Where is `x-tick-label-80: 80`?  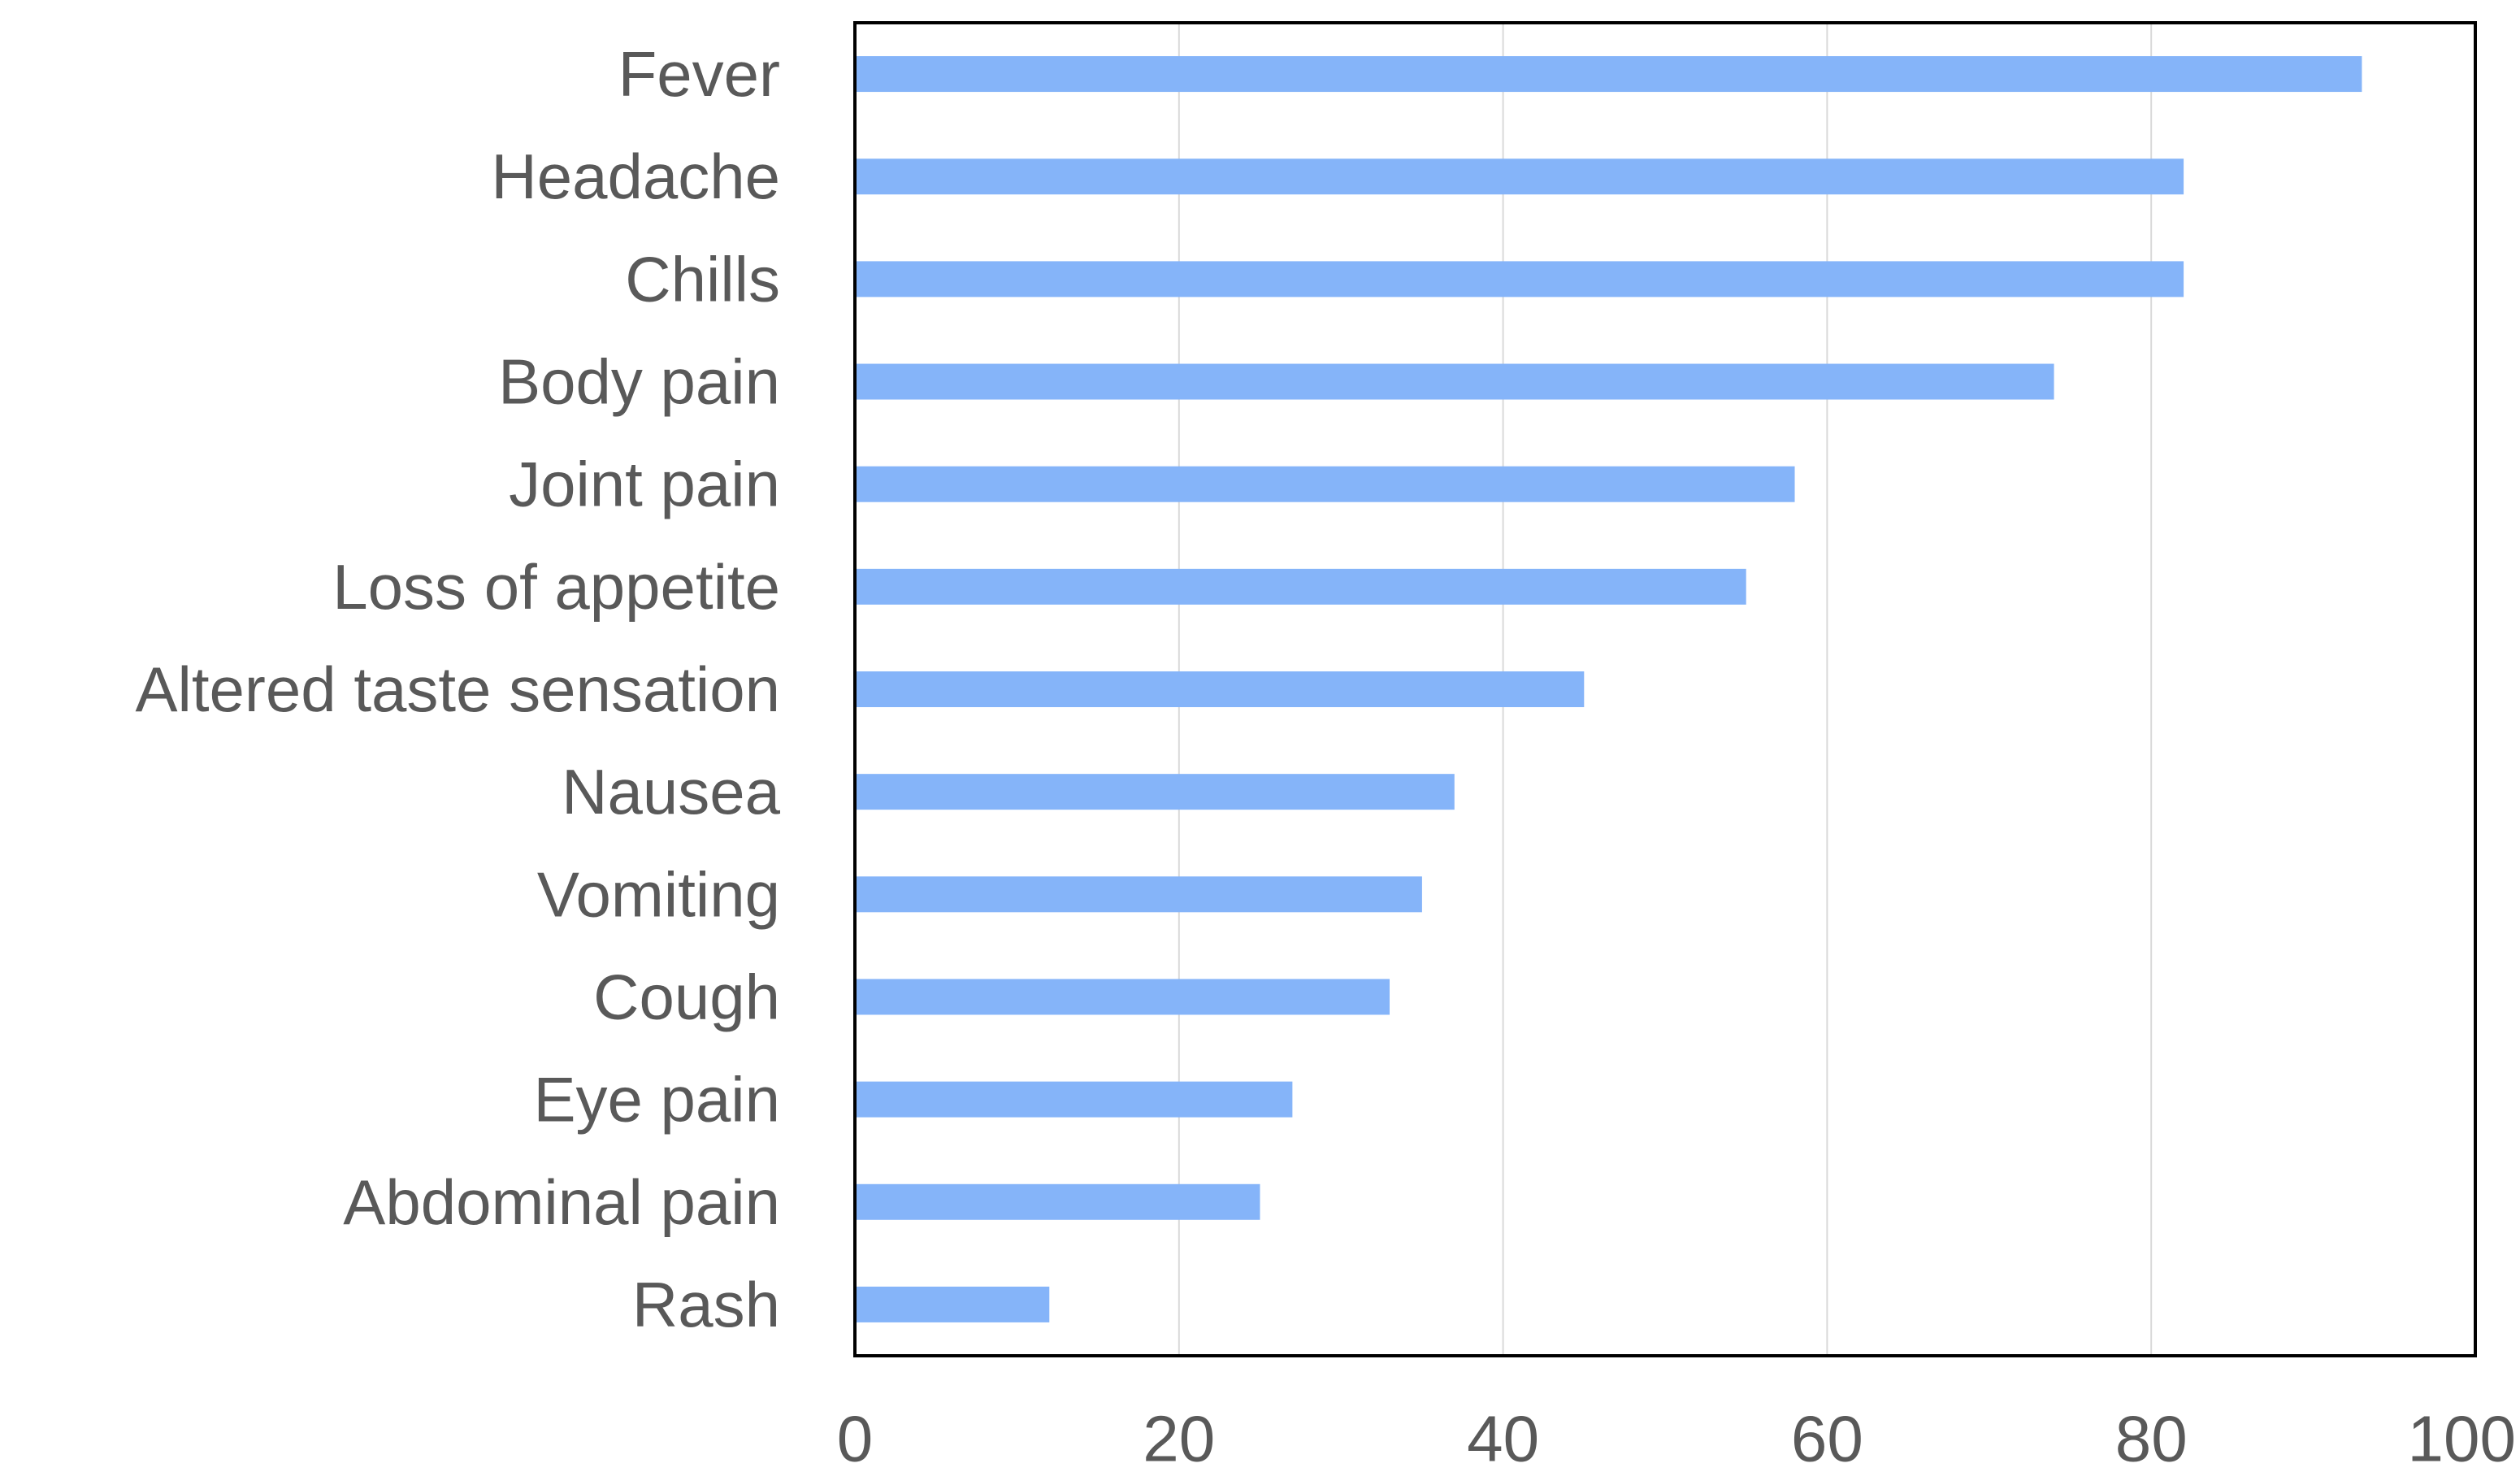
x-tick-label-80: 80 is located at coordinates (2152, 1437).